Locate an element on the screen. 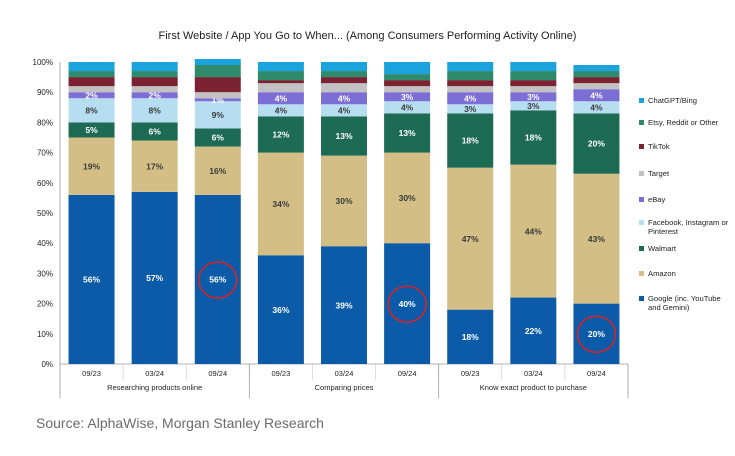 This screenshot has width=735, height=456. data-label: 30% is located at coordinates (407, 198).